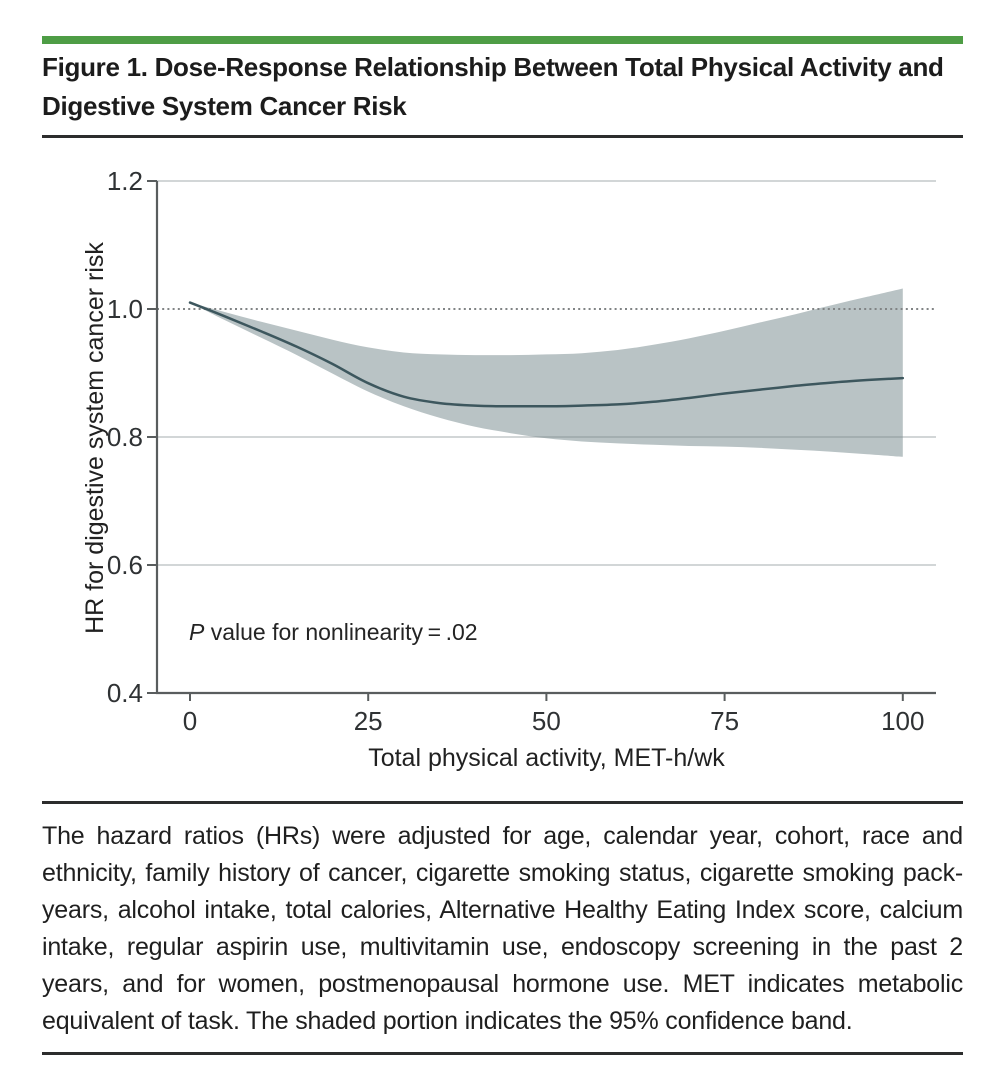 The width and height of the screenshot is (1006, 1085). Describe the element at coordinates (502, 802) in the screenshot. I see `caption-divider-top` at that location.